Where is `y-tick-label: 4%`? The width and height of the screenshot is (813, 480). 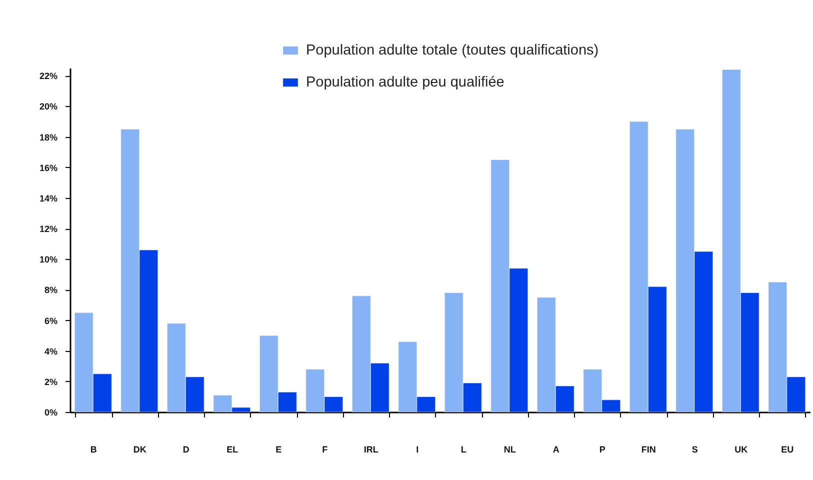
y-tick-label: 4% is located at coordinates (51, 351).